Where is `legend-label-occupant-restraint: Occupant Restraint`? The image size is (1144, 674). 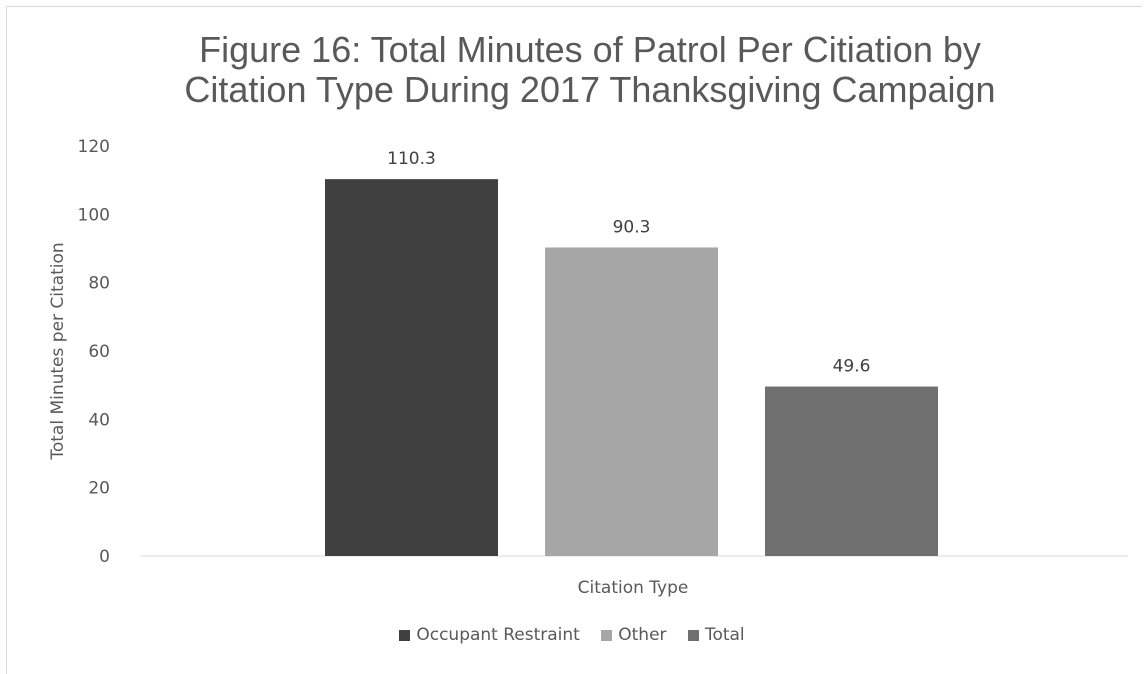
legend-label-occupant-restraint: Occupant Restraint is located at coordinates (498, 635).